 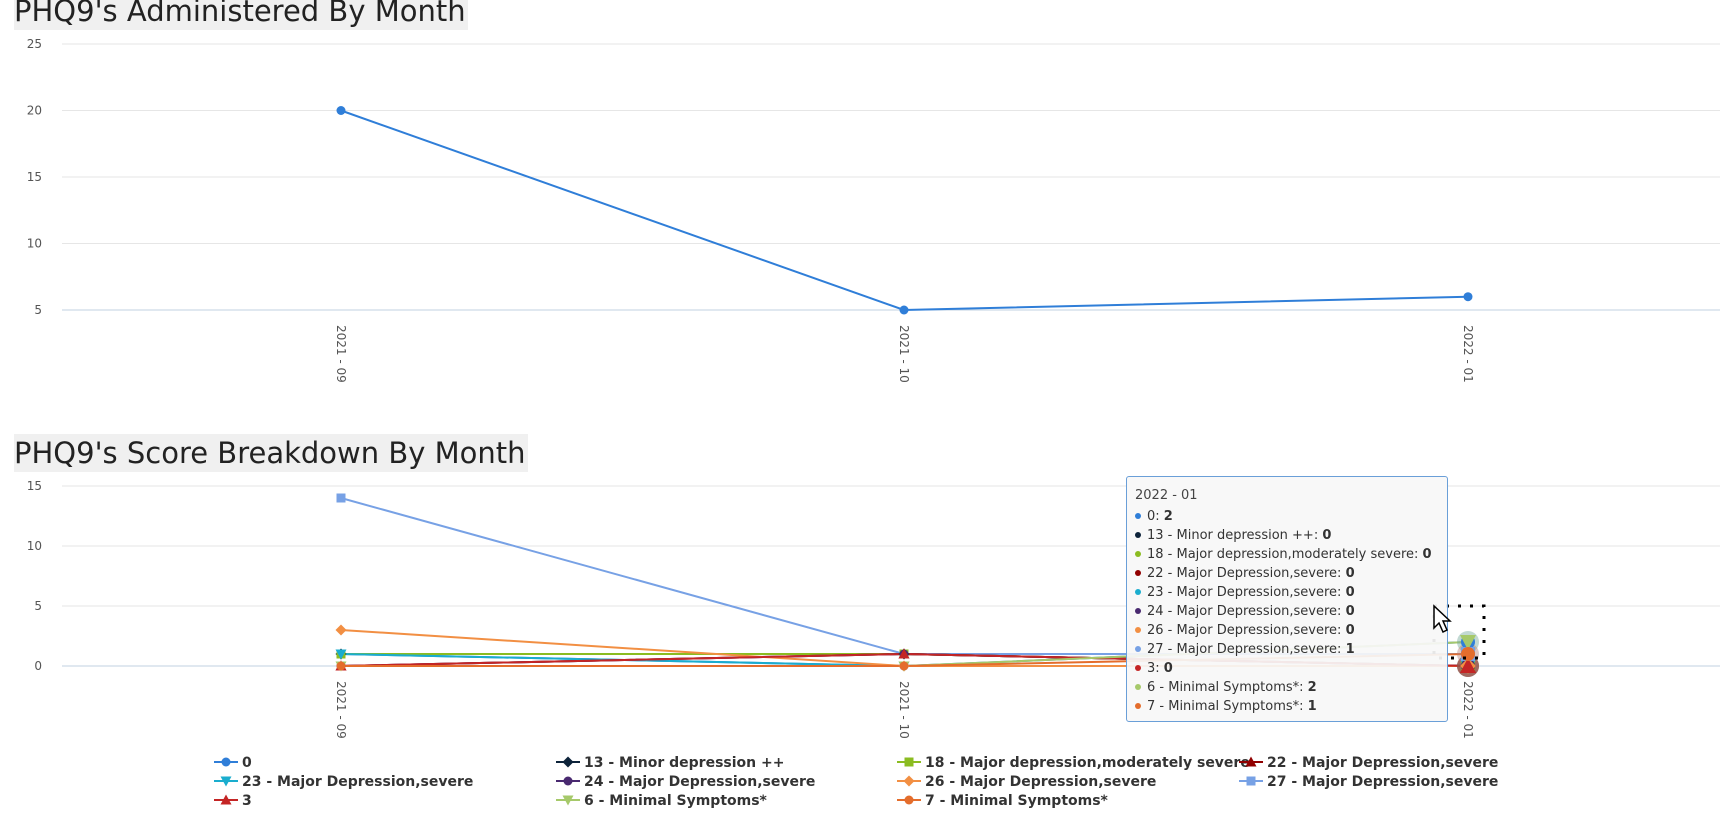 I want to click on tooltip-series-label: 22 - Major Depression,severe:, so click(x=1246, y=573).